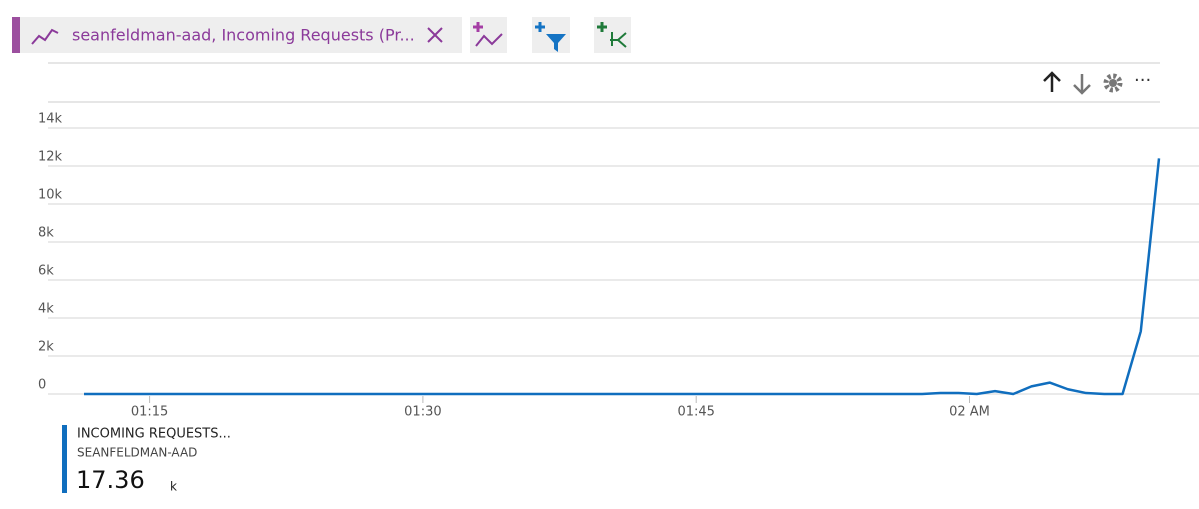  Describe the element at coordinates (422, 412) in the screenshot. I see `x-tick-label: 01:30` at that location.